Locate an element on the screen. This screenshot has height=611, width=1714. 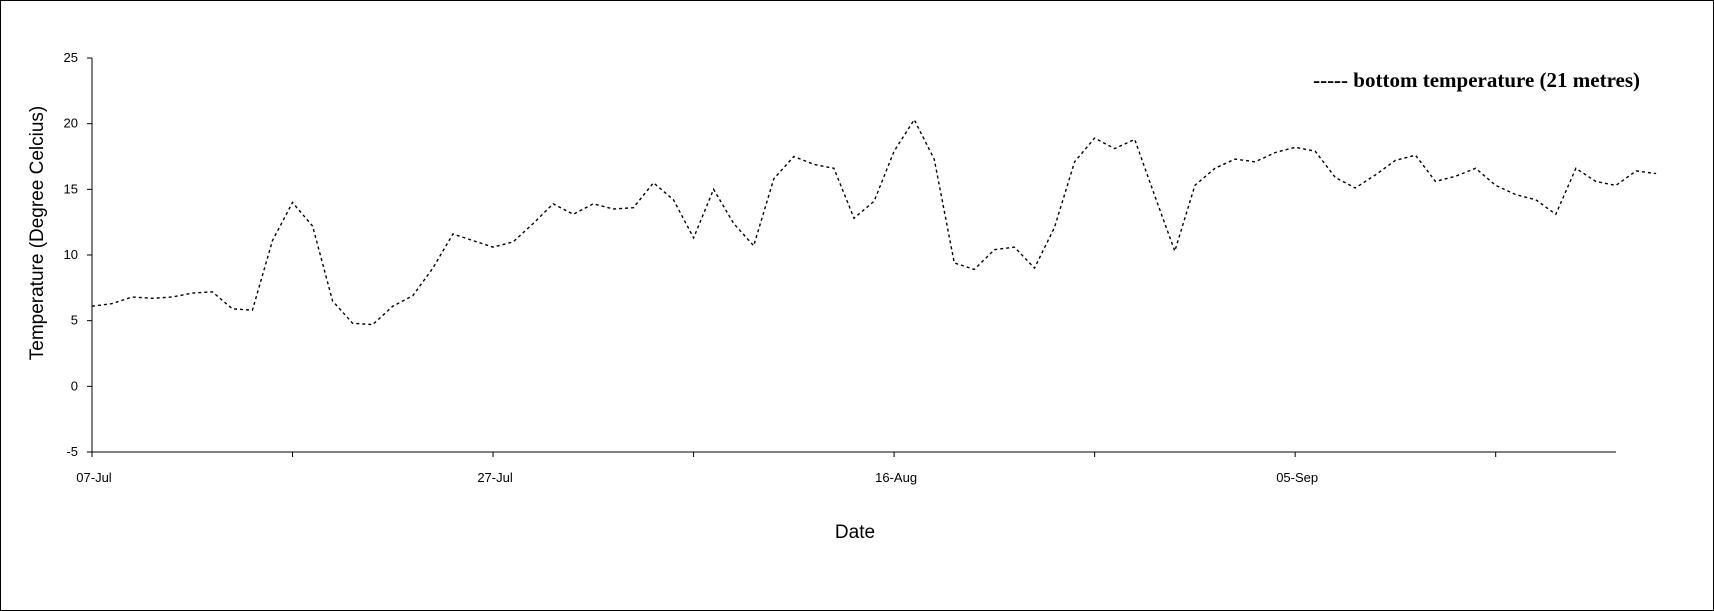
x-tick-label: 07-Jul is located at coordinates (94, 477).